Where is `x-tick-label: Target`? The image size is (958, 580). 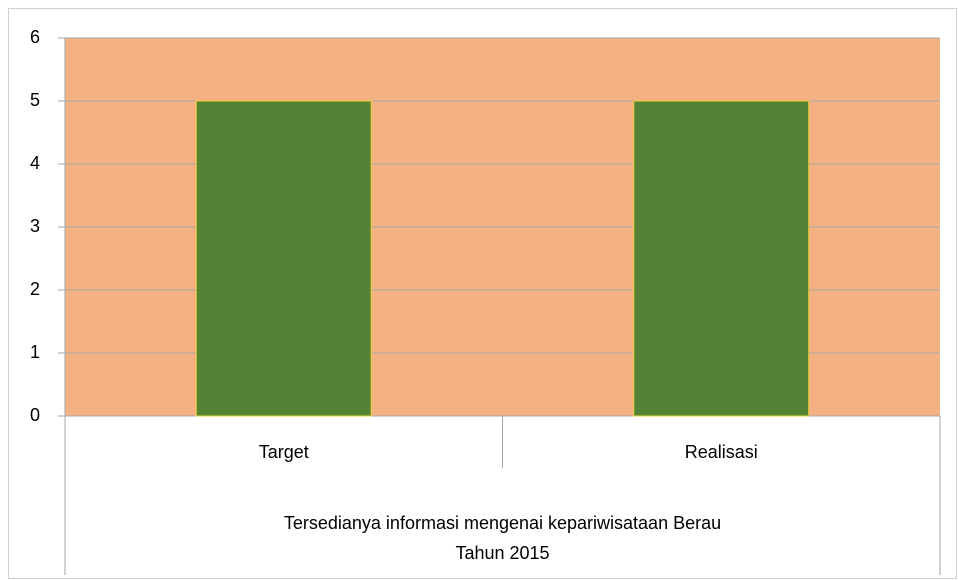
x-tick-label: Target is located at coordinates (284, 452).